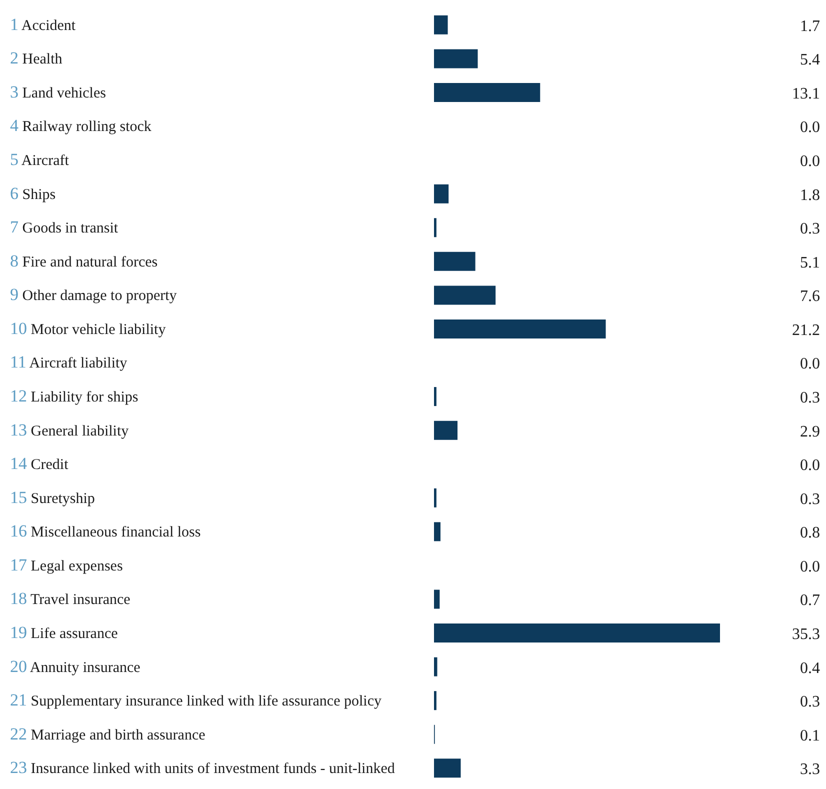 The height and width of the screenshot is (789, 826). Describe the element at coordinates (70, 598) in the screenshot. I see `y-tick-label: 18 Travel insurance` at that location.